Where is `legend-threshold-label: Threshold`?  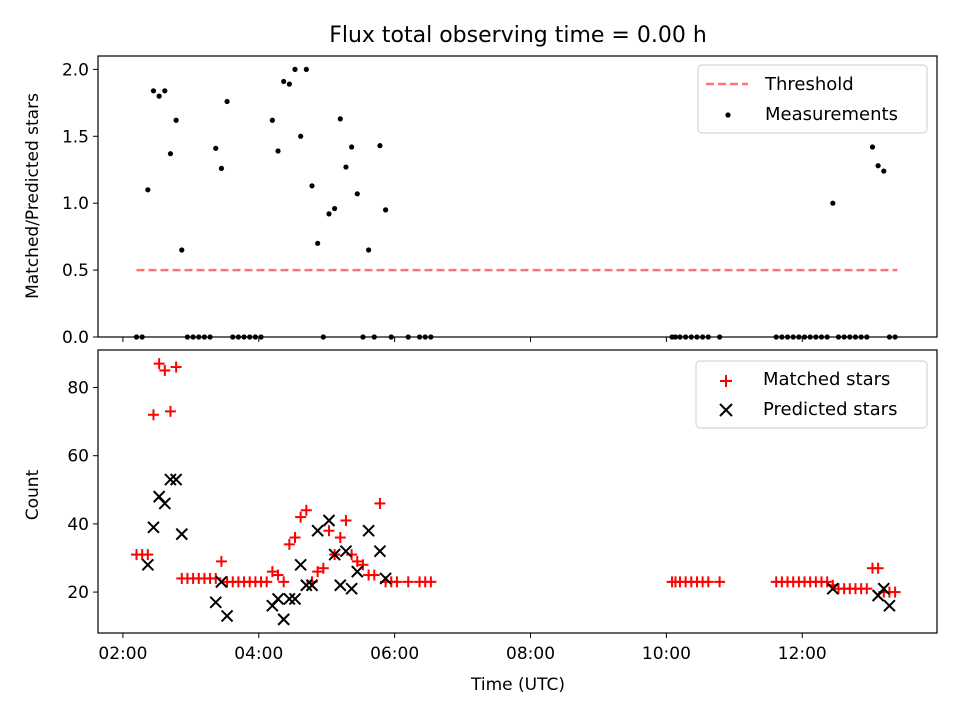
legend-threshold-label: Threshold is located at coordinates (809, 84).